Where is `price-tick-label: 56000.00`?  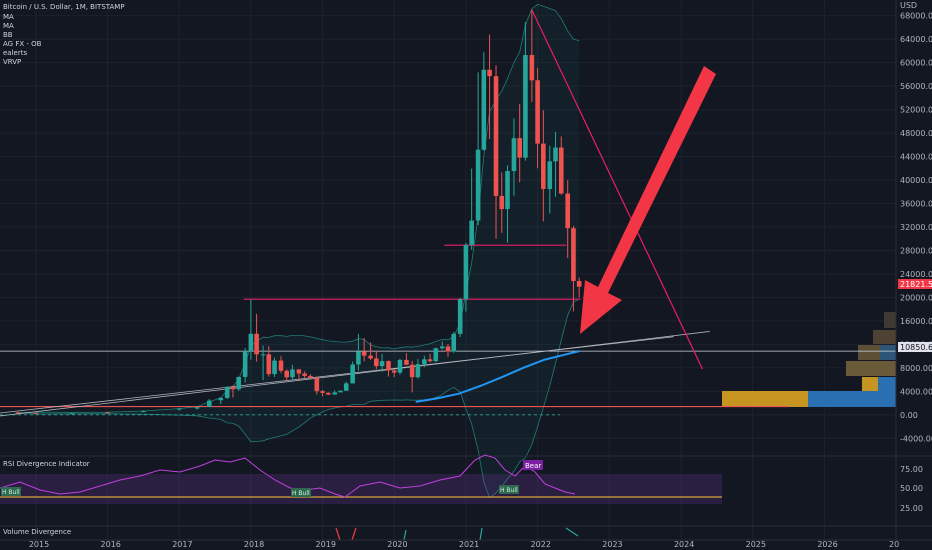
price-tick-label: 56000.00 is located at coordinates (916, 86).